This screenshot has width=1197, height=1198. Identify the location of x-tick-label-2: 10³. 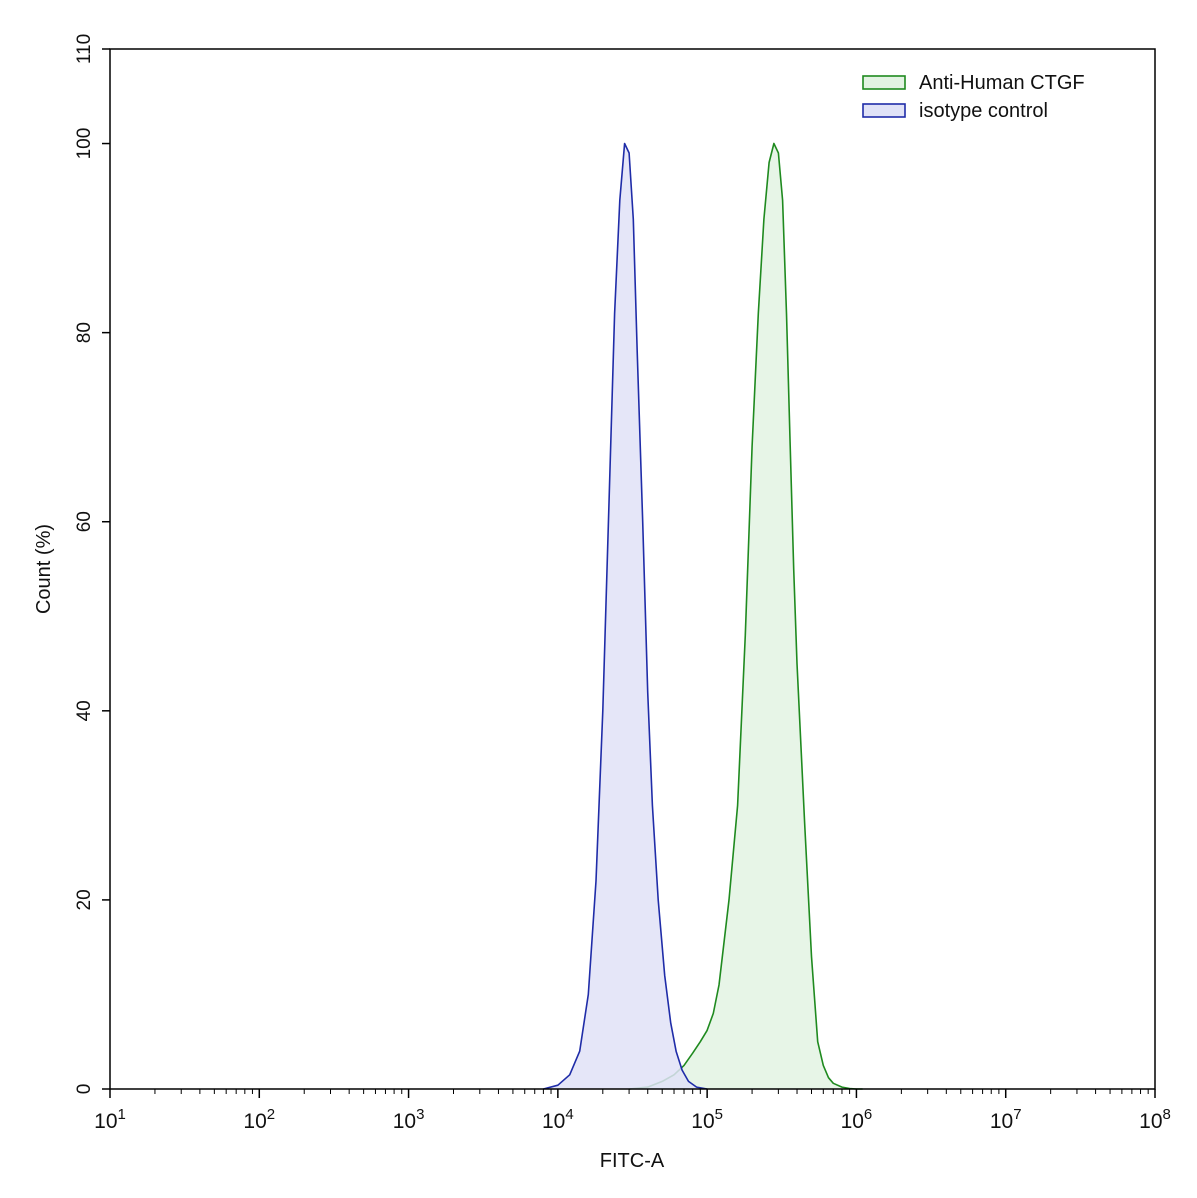
(409, 1119).